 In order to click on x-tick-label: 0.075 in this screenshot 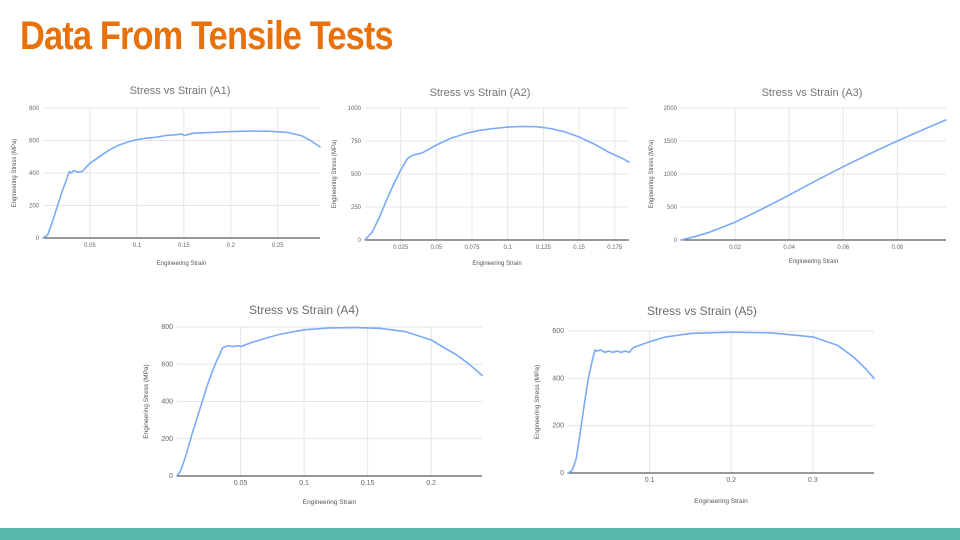, I will do `click(473, 248)`.